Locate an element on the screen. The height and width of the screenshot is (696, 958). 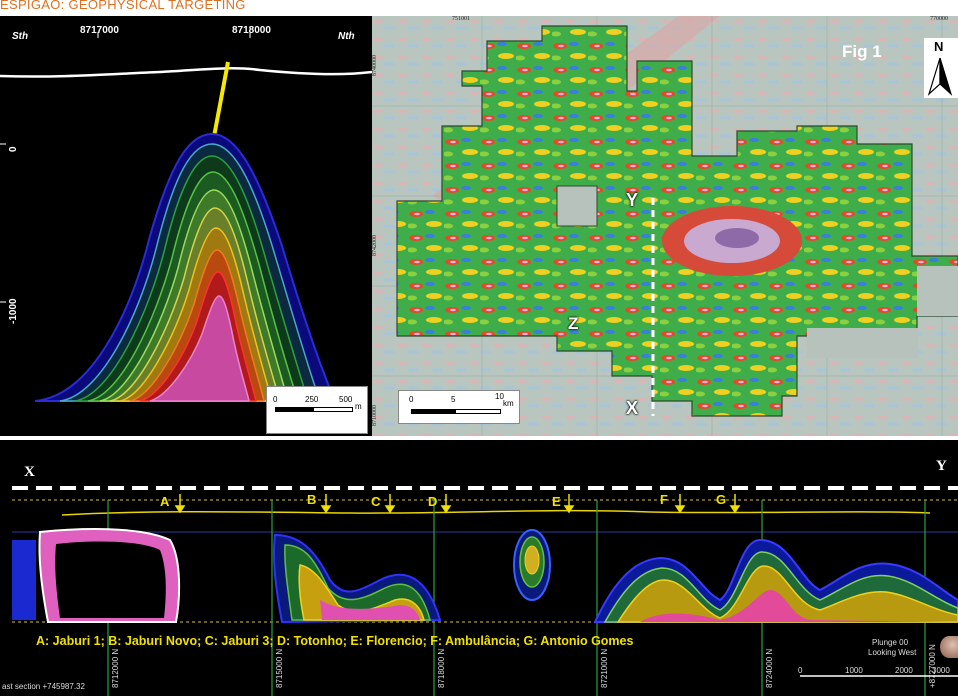
long-scale-label-1000: 1000 is located at coordinates (854, 670).